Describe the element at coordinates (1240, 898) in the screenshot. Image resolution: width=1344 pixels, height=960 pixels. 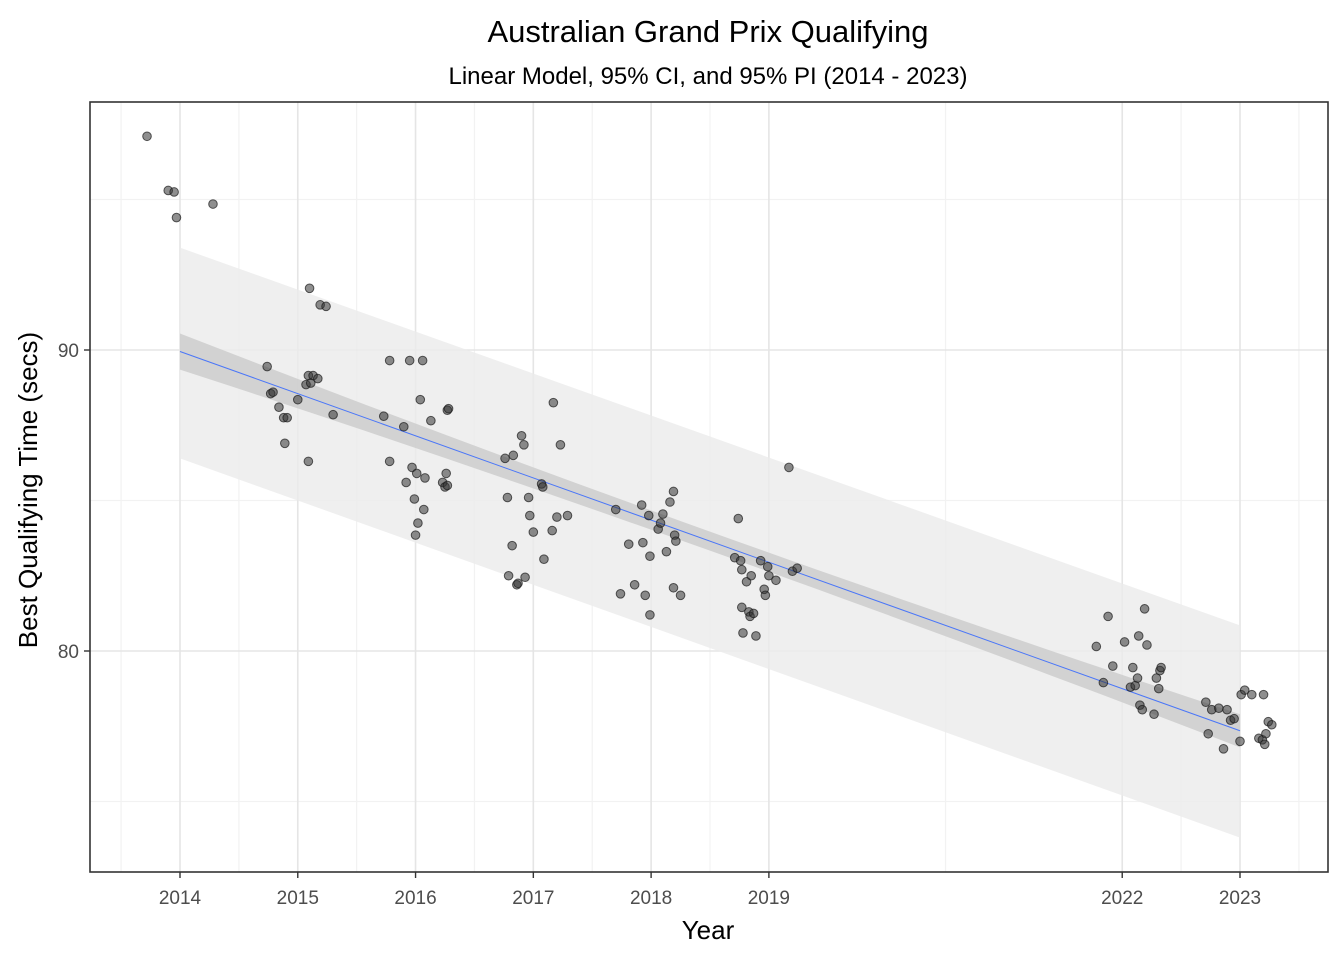
I see `x-tick-label: 2023` at that location.